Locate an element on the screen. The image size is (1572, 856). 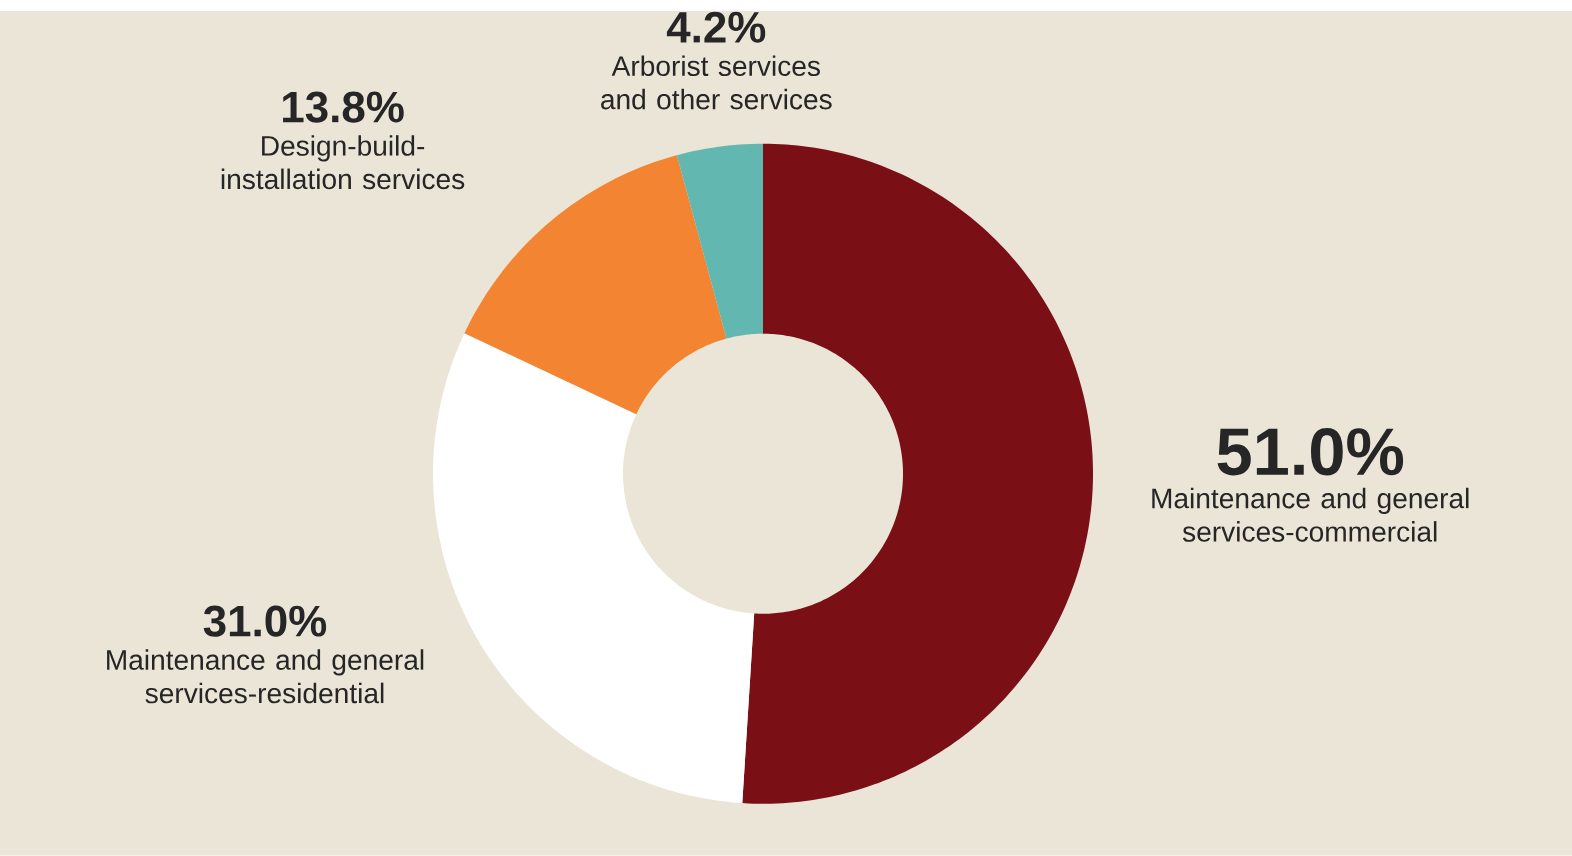
slice-label: Maintenance and general services-commercial is located at coordinates (1310, 514).